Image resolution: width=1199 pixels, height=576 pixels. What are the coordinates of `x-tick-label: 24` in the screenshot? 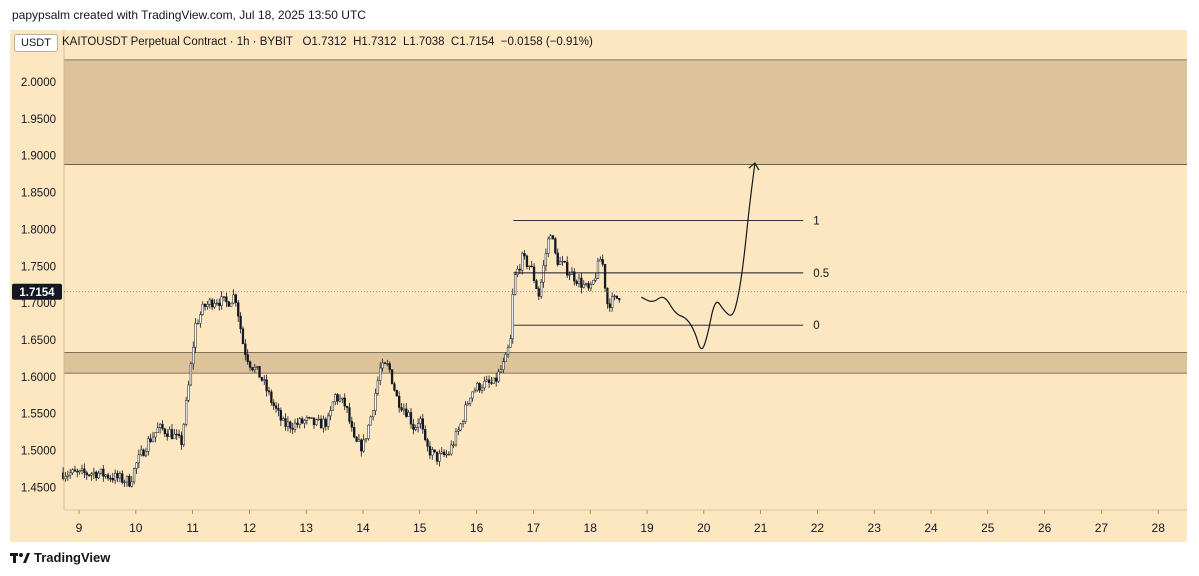 It's located at (931, 528).